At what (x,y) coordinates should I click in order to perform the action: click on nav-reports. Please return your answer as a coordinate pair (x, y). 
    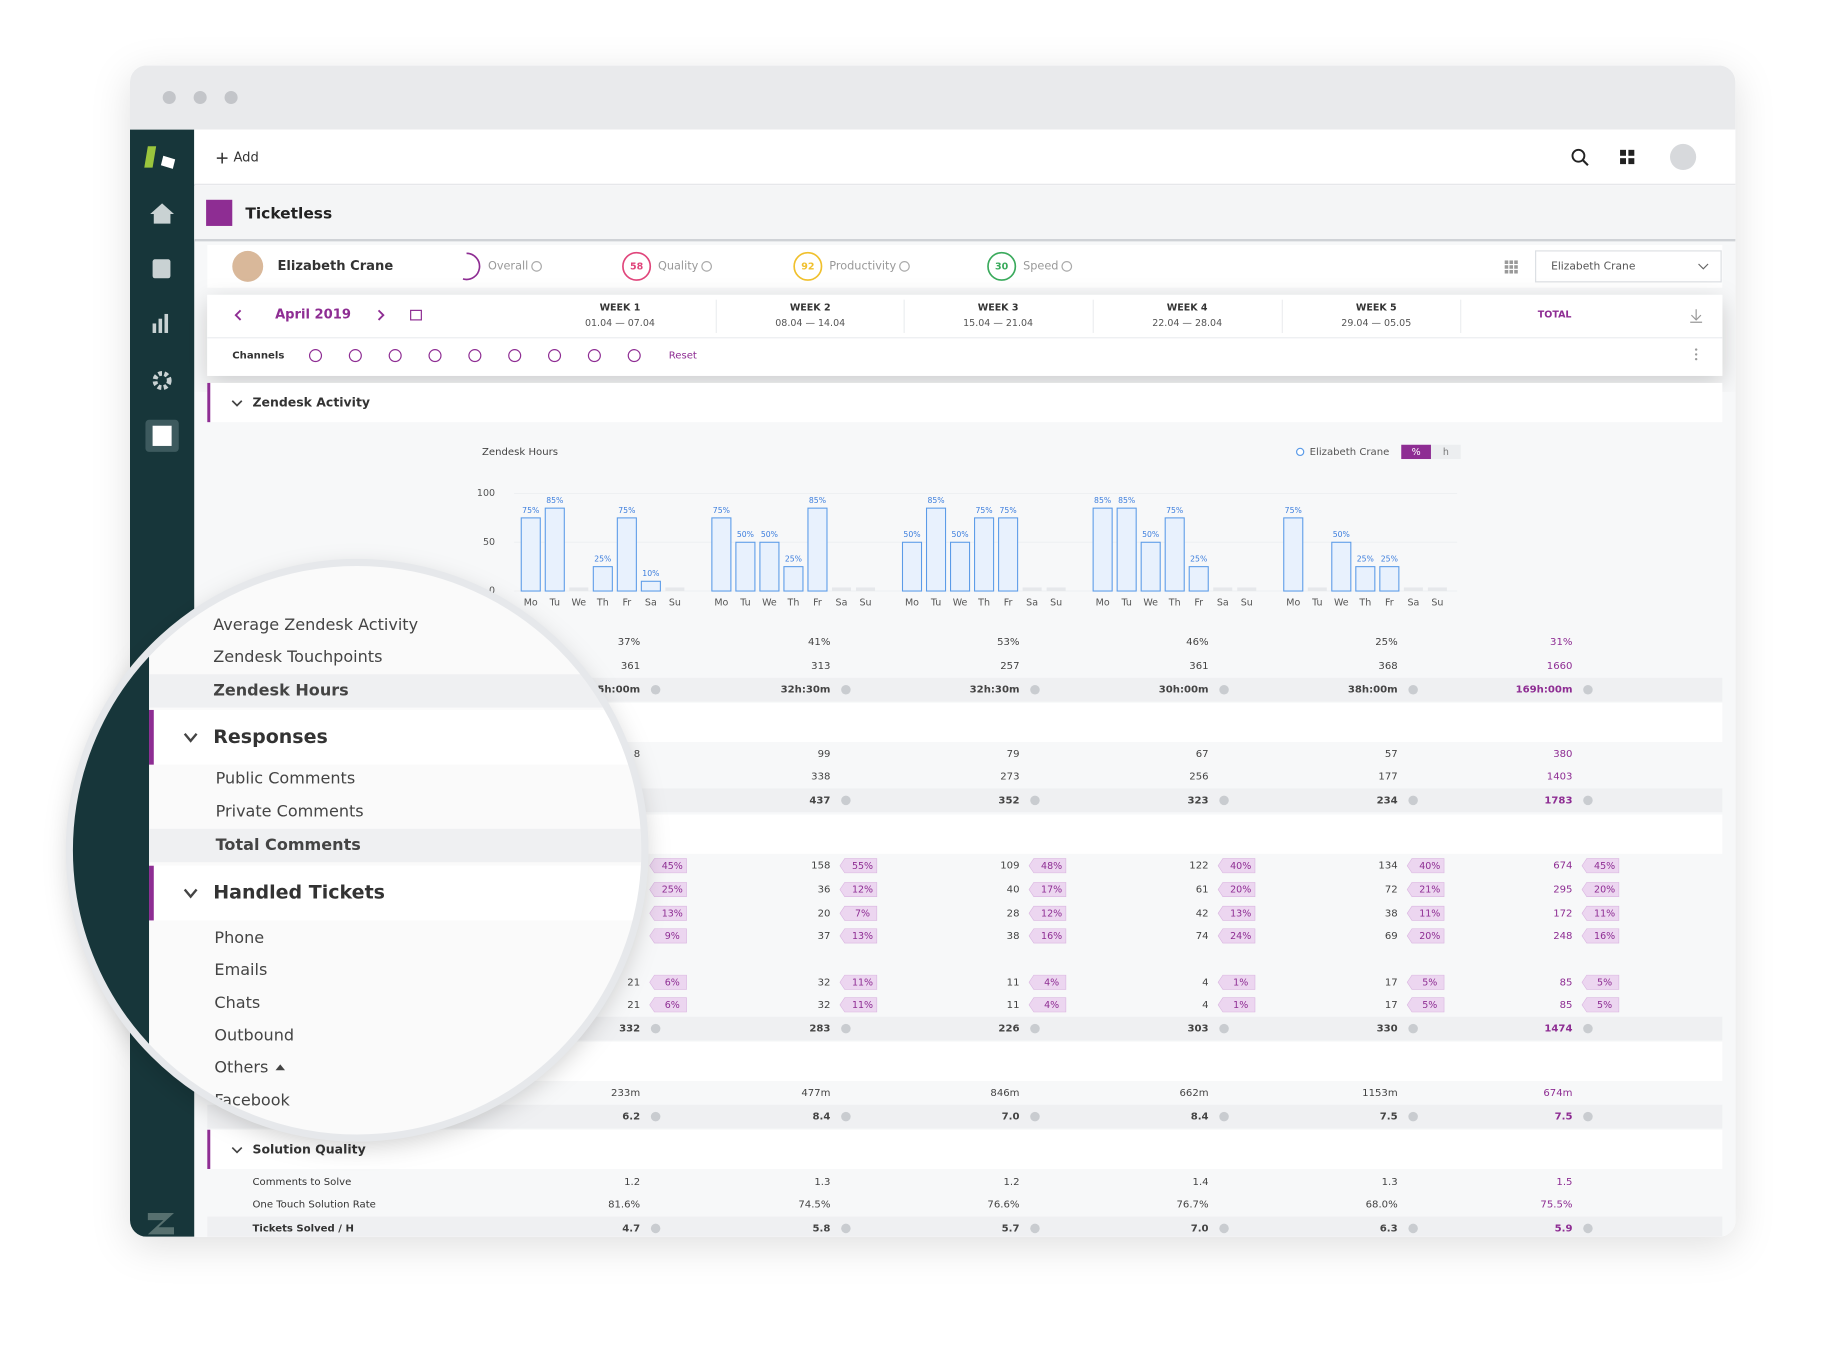
    Looking at the image, I should click on (160, 323).